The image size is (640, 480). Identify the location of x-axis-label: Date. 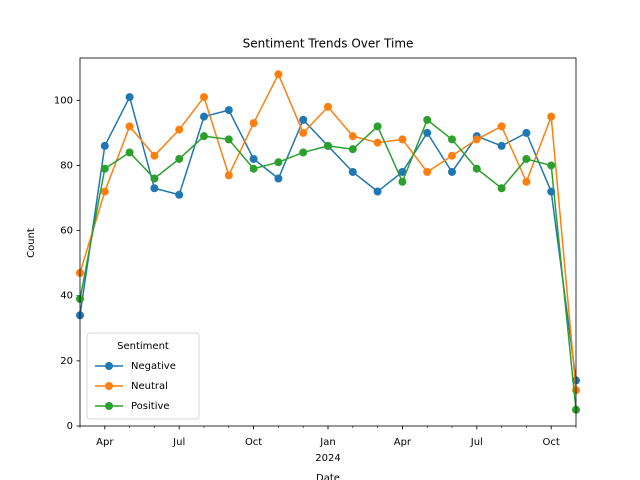
(328, 476).